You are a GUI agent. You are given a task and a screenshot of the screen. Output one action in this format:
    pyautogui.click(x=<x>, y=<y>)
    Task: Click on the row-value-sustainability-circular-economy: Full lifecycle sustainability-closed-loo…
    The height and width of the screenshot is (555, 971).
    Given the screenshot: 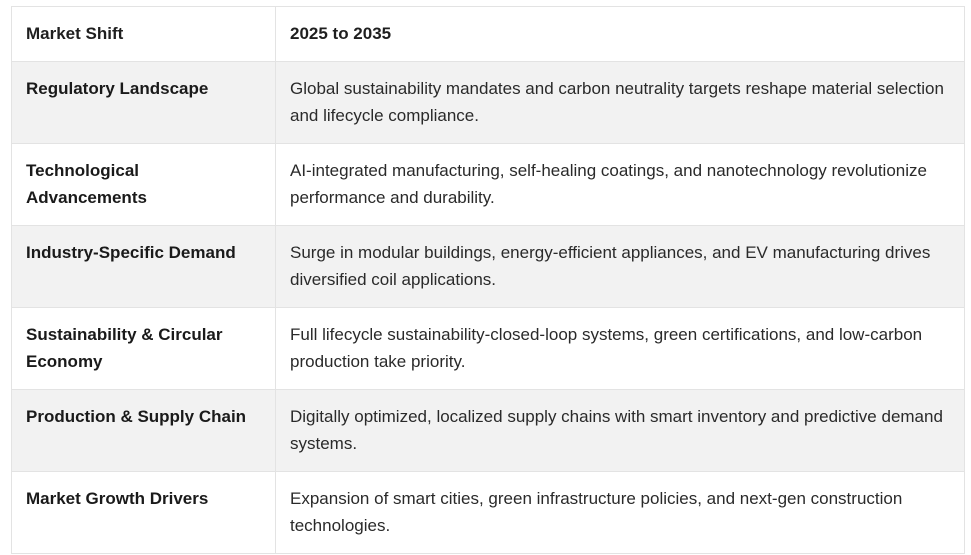 What is the action you would take?
    pyautogui.click(x=620, y=348)
    